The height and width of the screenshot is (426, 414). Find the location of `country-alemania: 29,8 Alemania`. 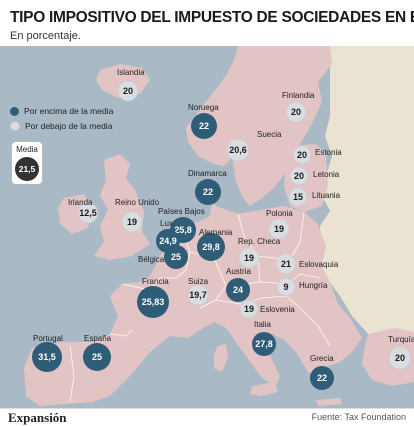

country-alemania: 29,8 Alemania is located at coordinates (215, 244).